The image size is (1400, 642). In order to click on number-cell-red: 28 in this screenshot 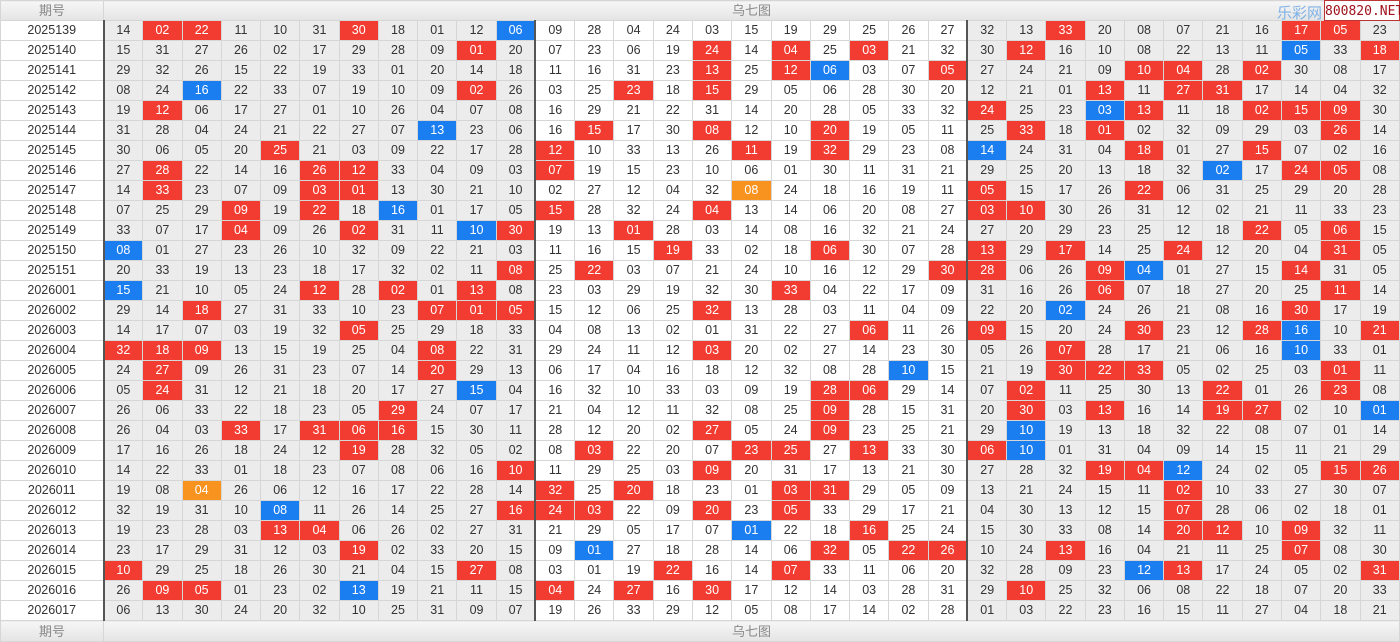, I will do `click(830, 390)`.